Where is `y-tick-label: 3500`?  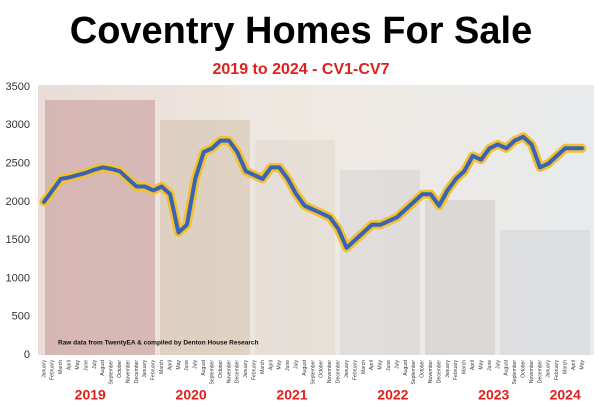 y-tick-label: 3500 is located at coordinates (18, 87).